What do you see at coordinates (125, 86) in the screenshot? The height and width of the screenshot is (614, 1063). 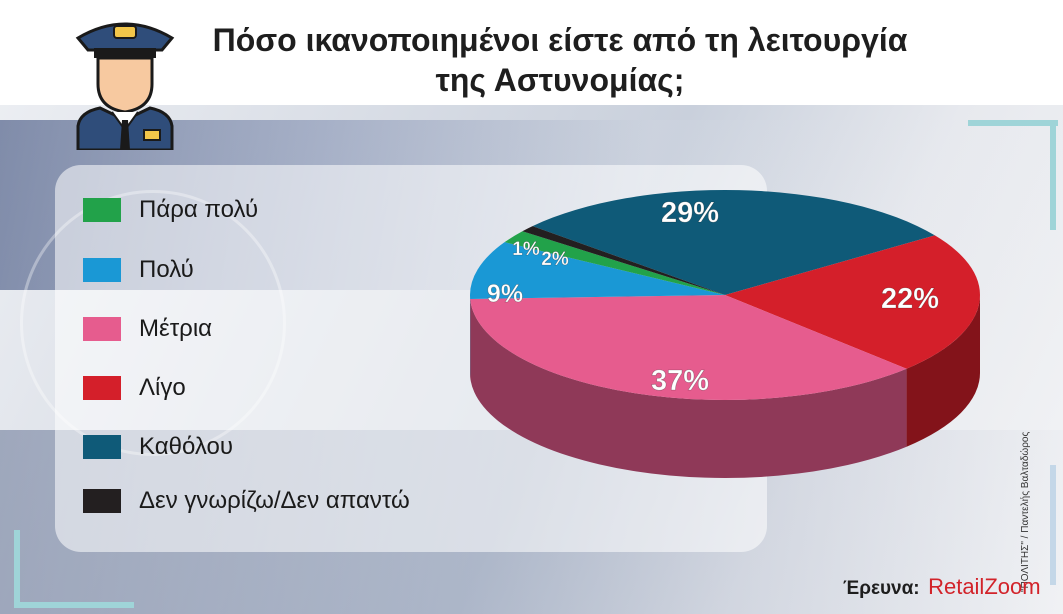 I see `police-officer-icon` at bounding box center [125, 86].